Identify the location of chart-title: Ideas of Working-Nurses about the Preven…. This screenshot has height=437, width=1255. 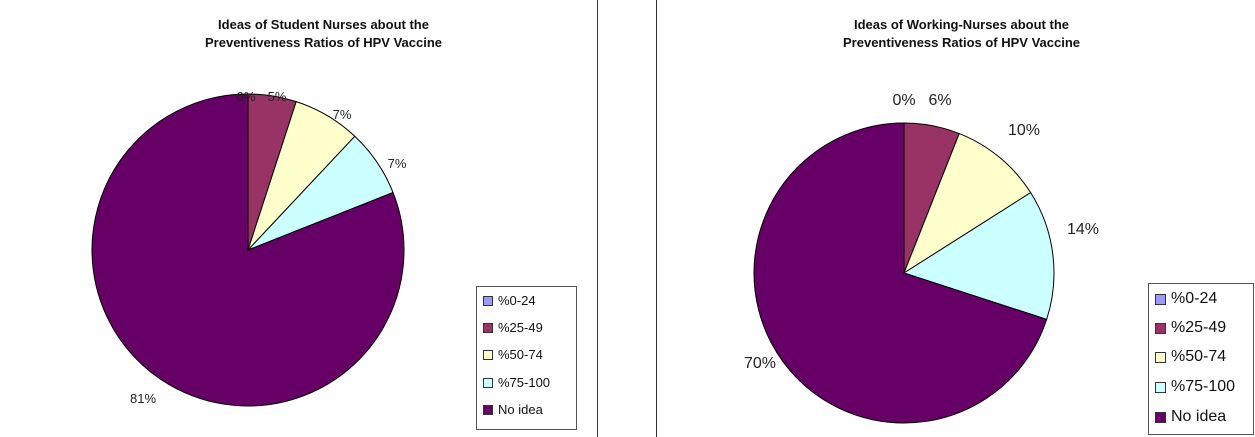
(958, 34).